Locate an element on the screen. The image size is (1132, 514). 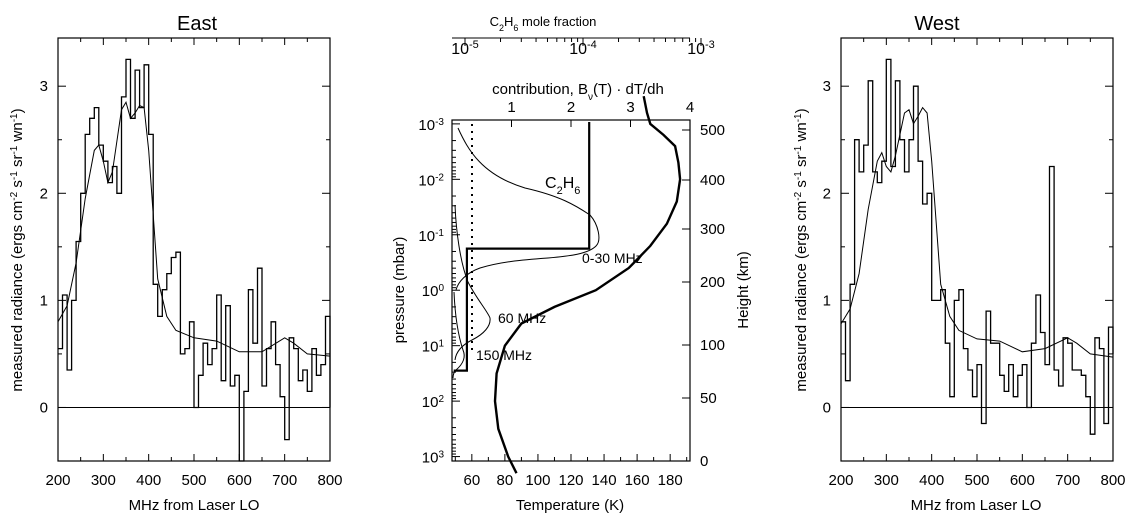
mid-frame is located at coordinates (571, 290).